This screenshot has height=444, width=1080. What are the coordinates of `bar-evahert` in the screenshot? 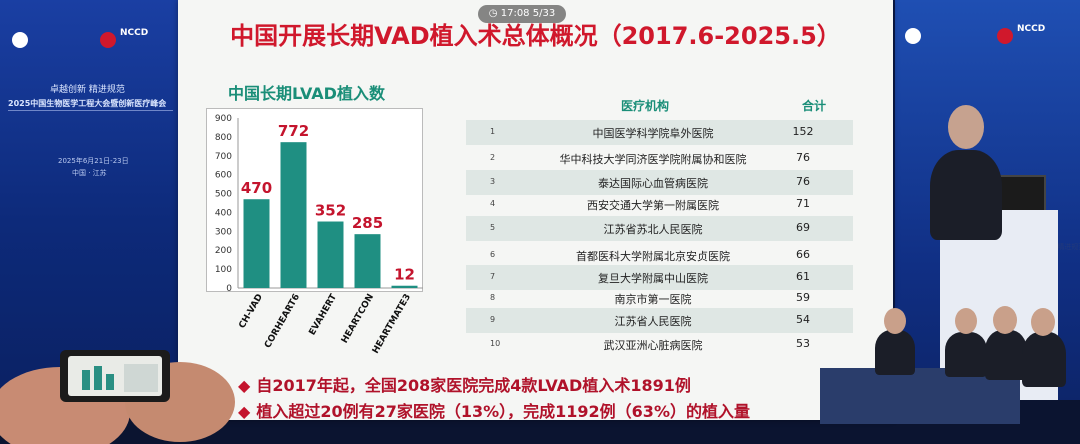 It's located at (330, 254).